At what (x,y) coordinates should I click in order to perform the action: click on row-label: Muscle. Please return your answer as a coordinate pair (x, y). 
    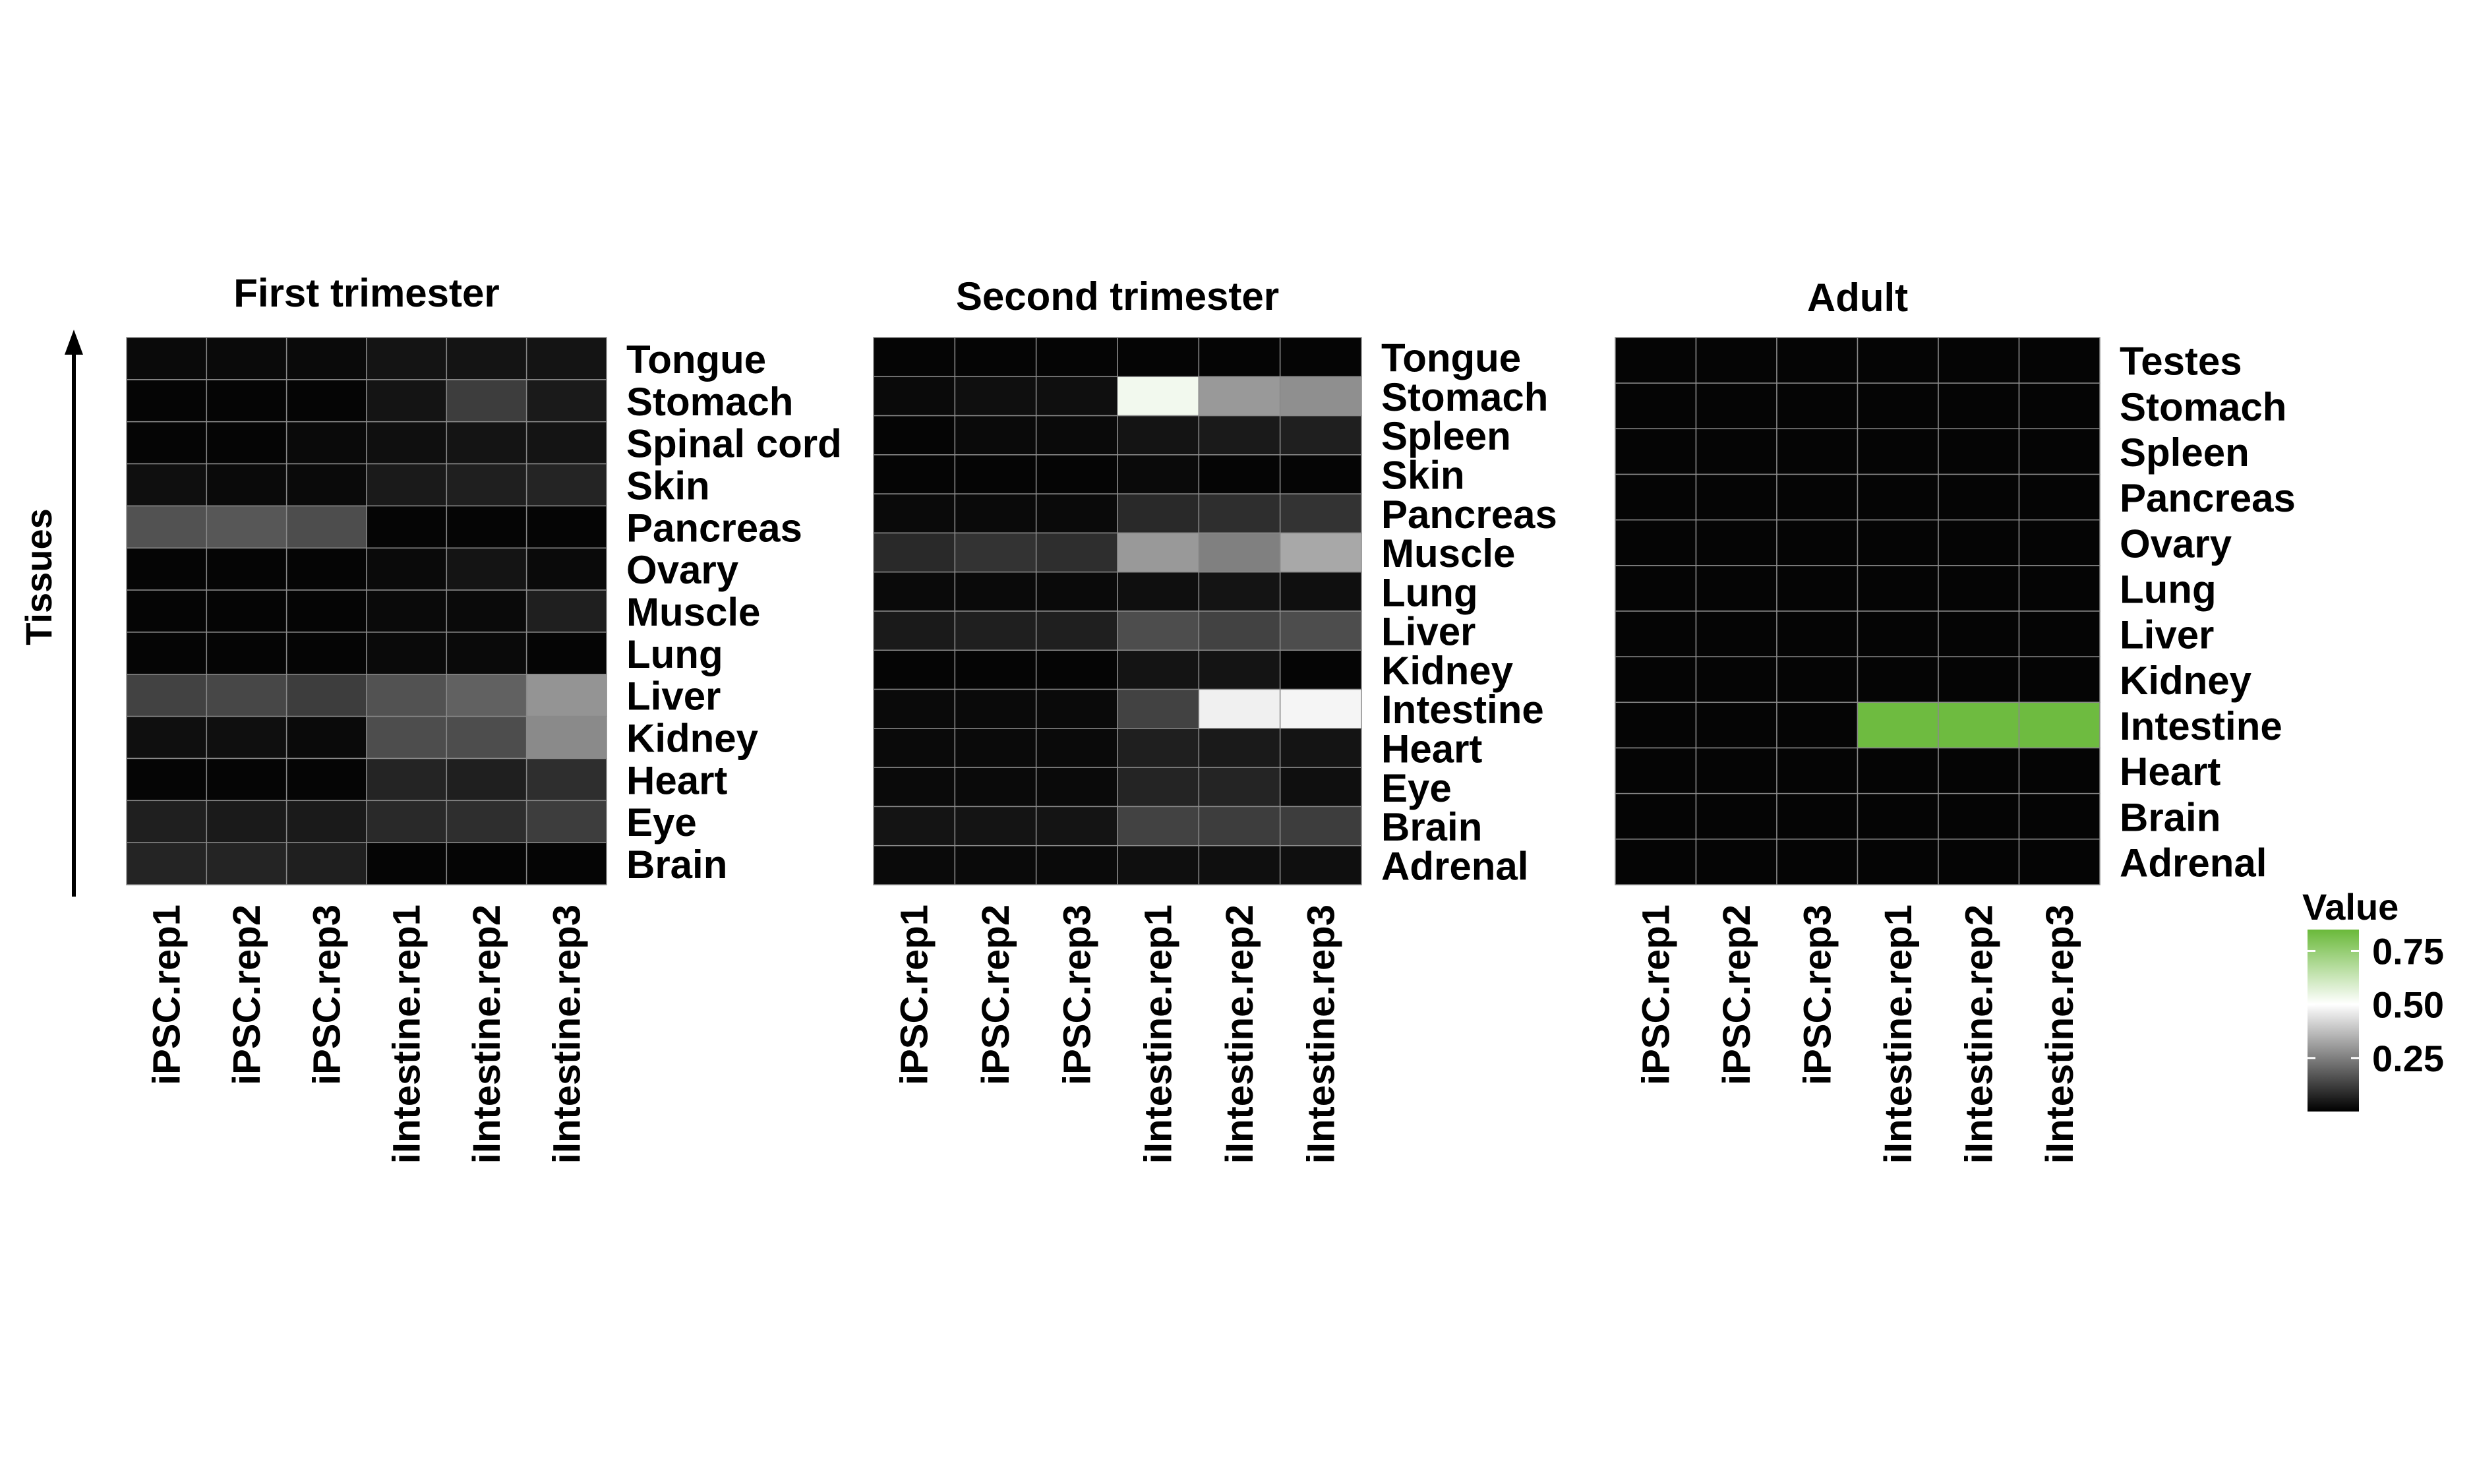
    Looking at the image, I should click on (693, 612).